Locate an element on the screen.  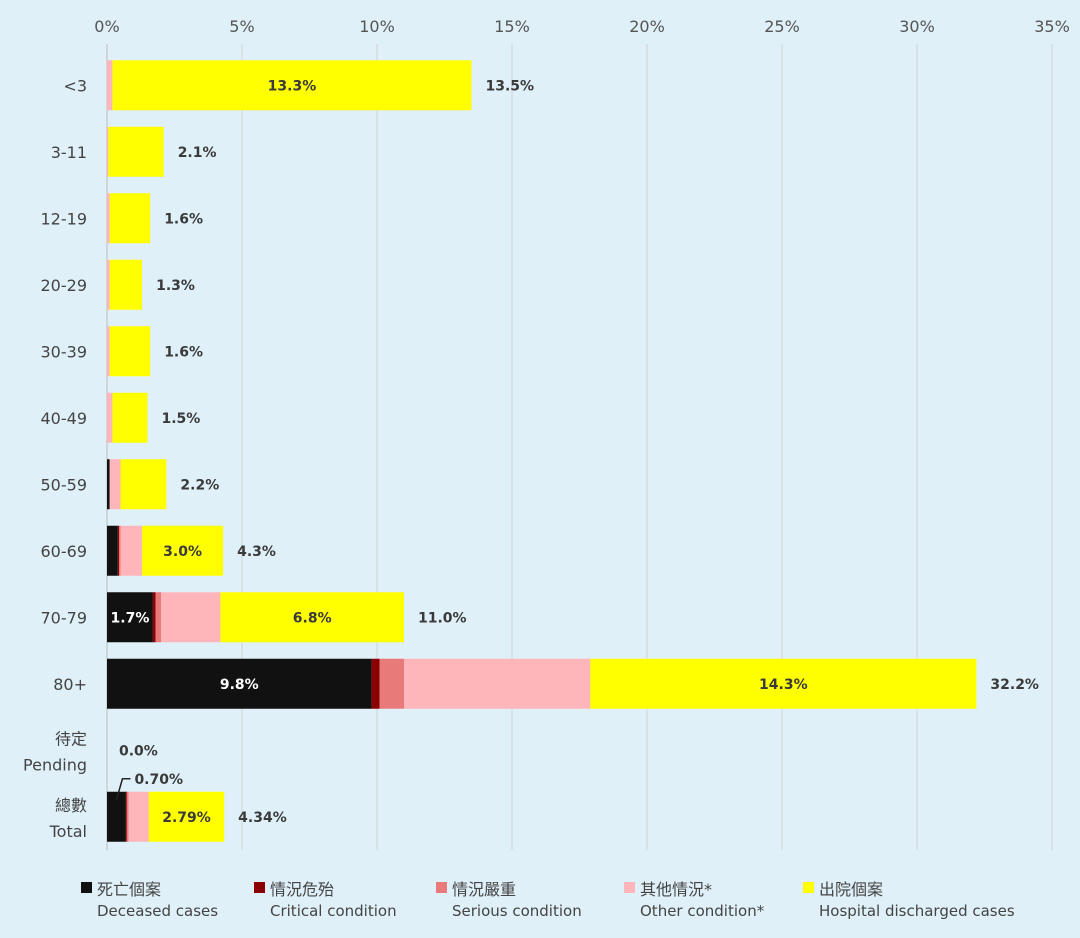
category-label: 60-69 is located at coordinates (64, 551).